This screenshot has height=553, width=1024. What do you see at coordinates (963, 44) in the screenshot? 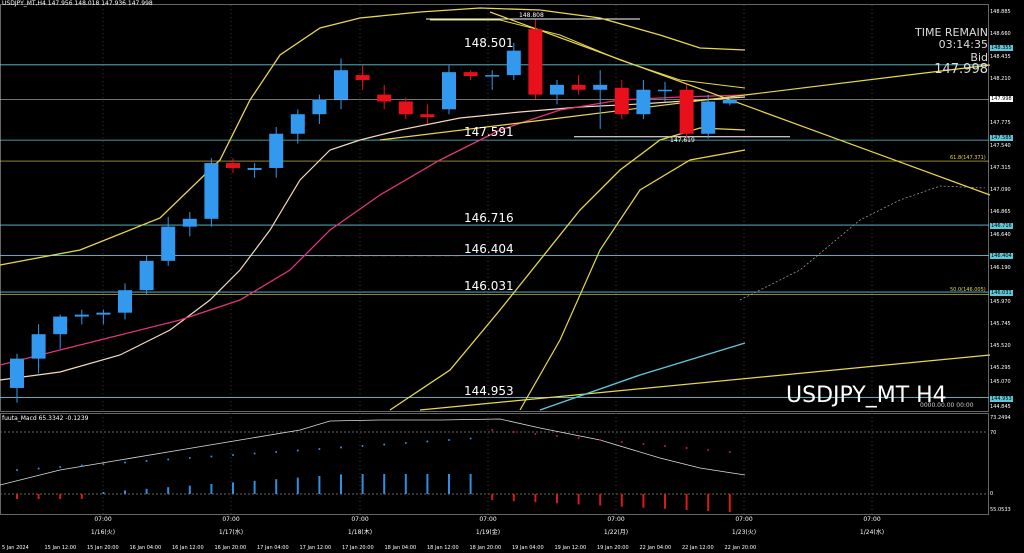
I see `time-remain-value: 03:14:35` at bounding box center [963, 44].